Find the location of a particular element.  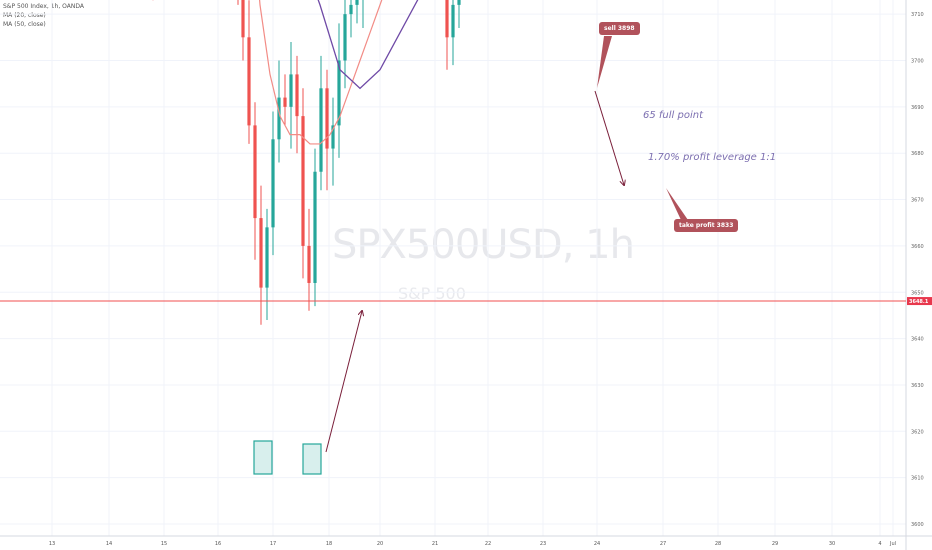

y-tick-label: 3690 is located at coordinates (917, 108).